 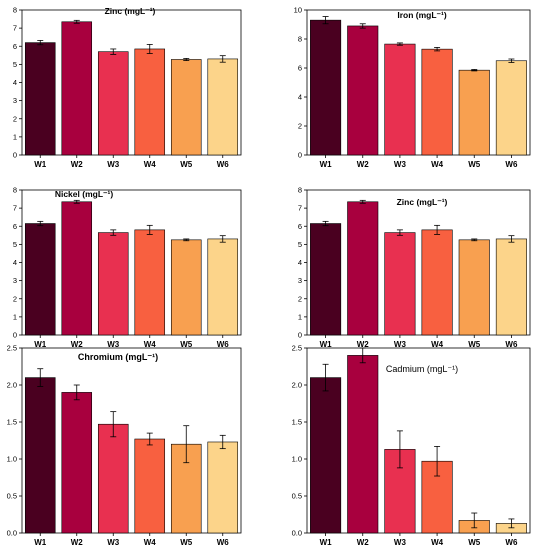 I want to click on chart-title: Iron (mgL⁻¹), so click(x=422, y=15).